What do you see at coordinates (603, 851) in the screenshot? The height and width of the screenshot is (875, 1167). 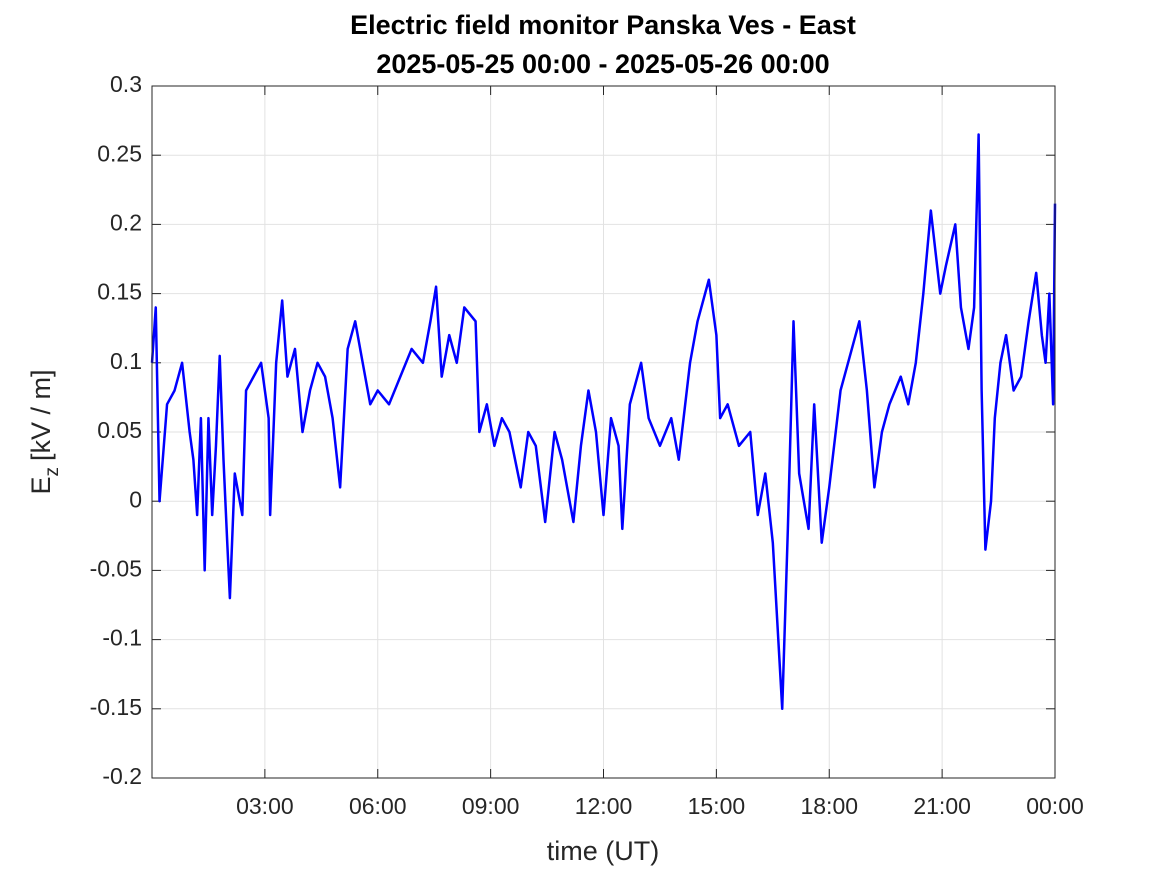 I see `x-axis-label: time (UT)` at bounding box center [603, 851].